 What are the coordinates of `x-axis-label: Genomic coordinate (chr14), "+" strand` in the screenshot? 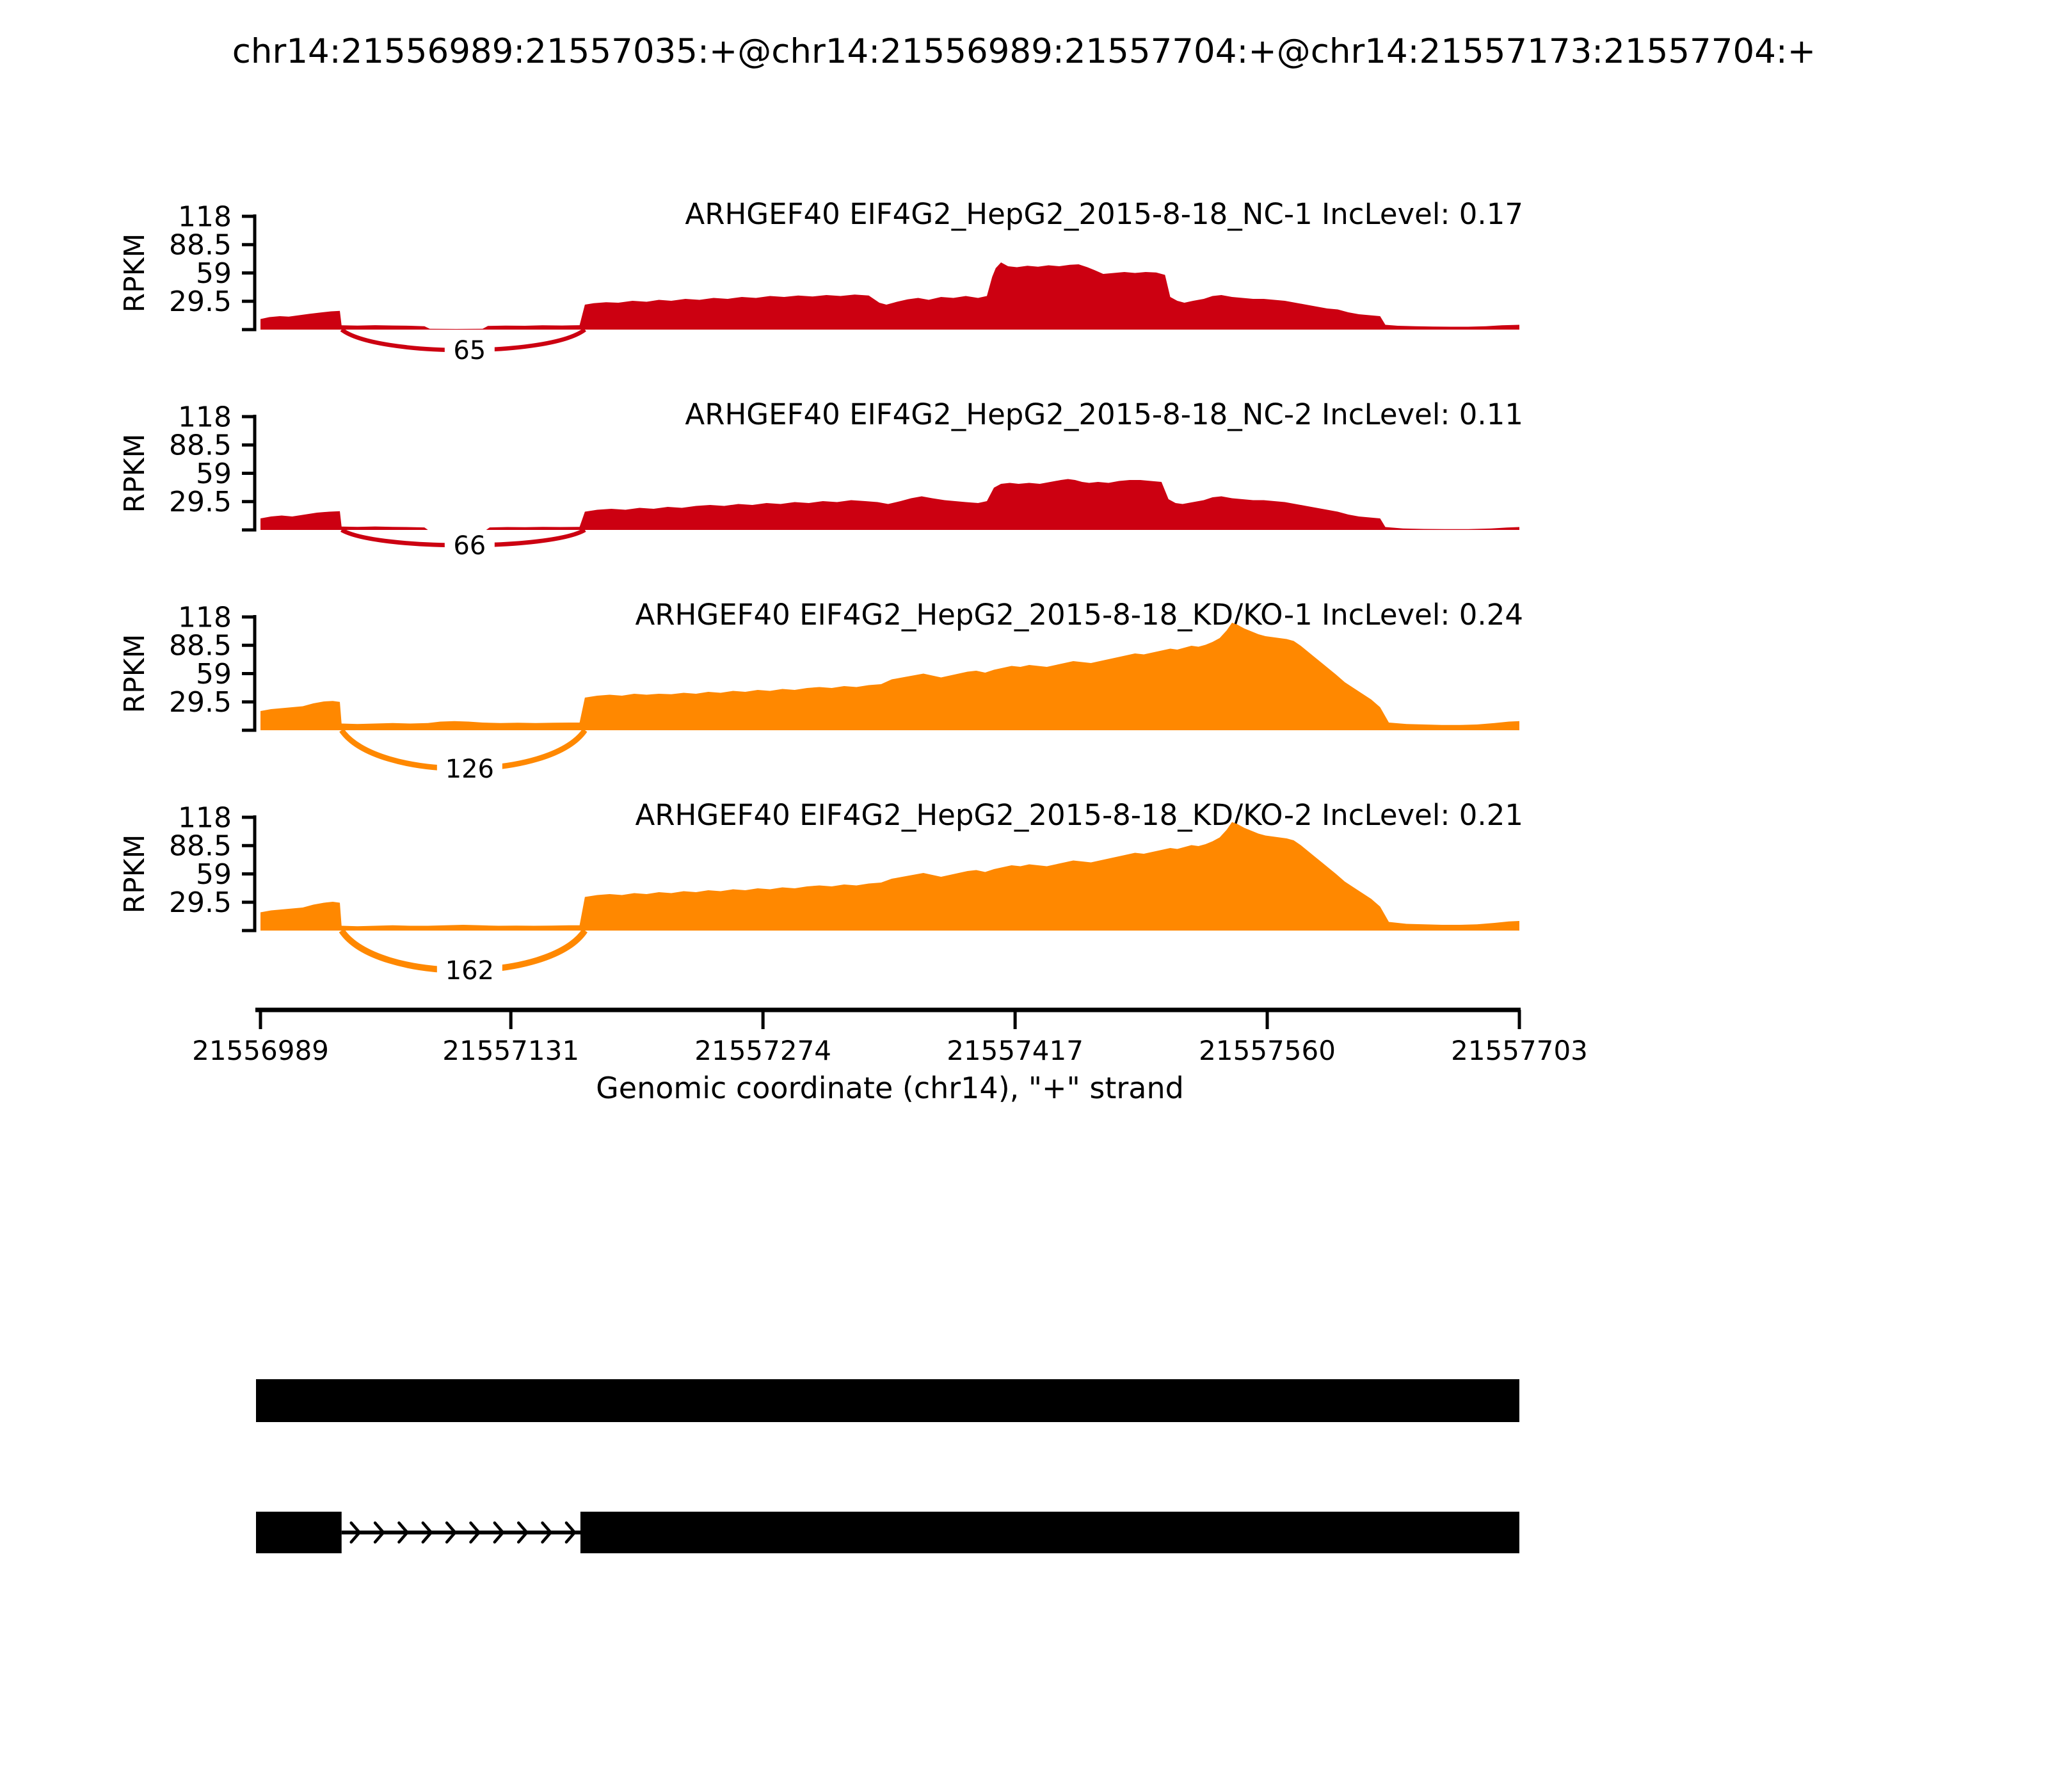 It's located at (890, 1088).